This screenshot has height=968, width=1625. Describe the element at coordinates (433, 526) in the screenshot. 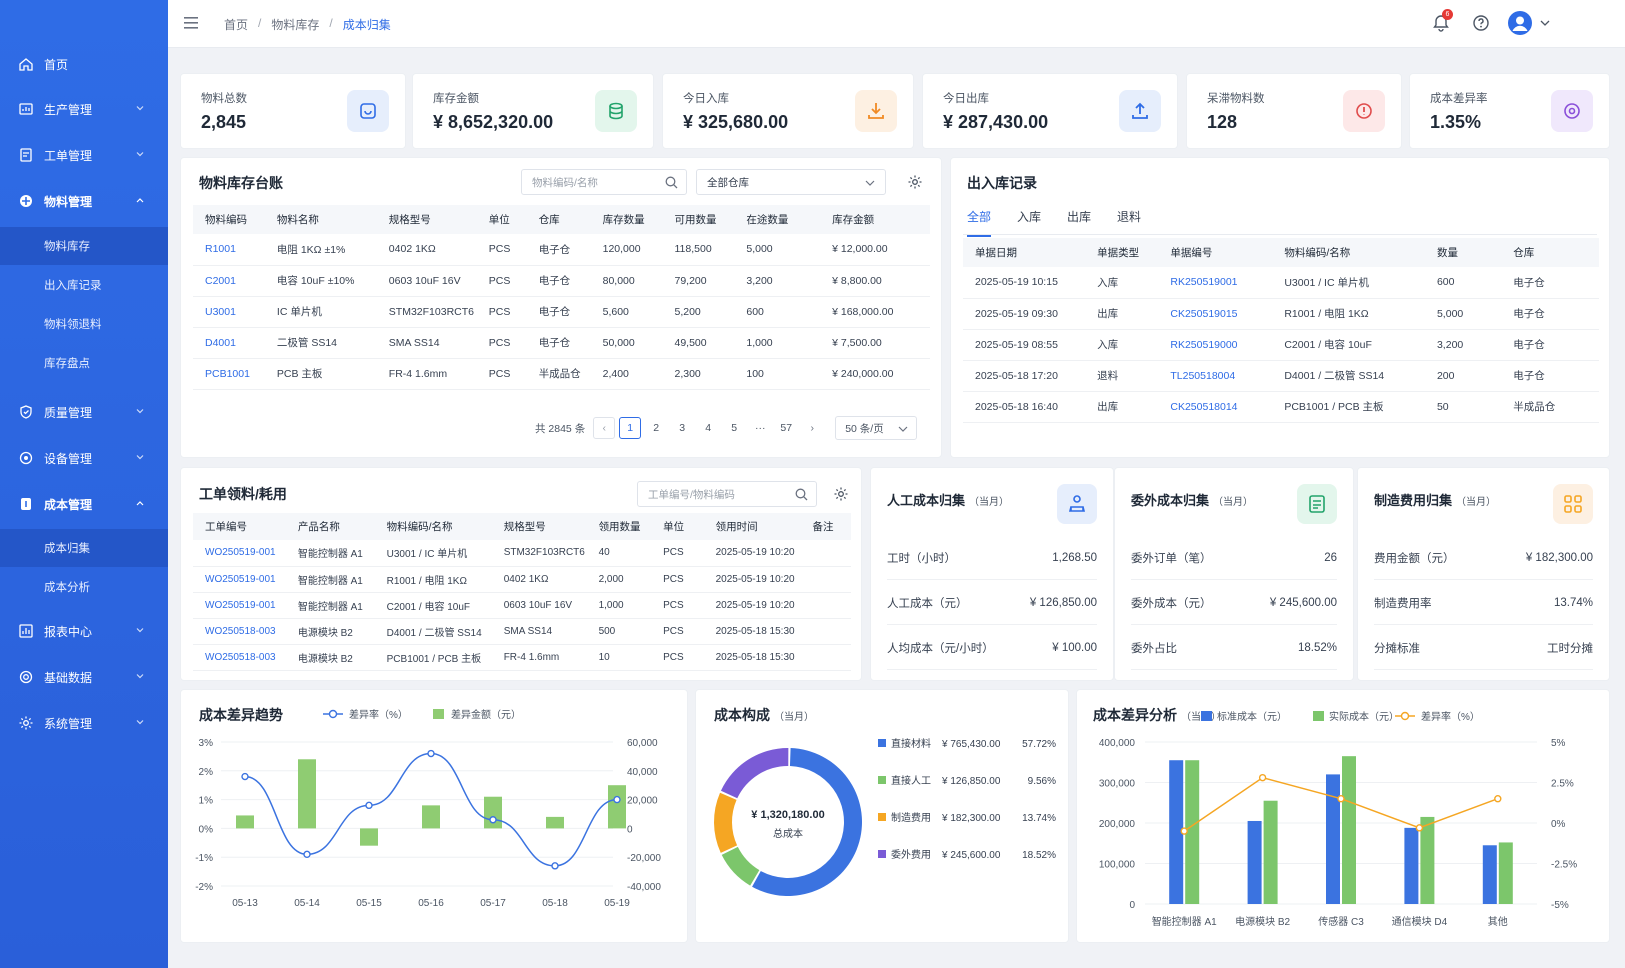

I see `workorder-col-header: 物料编码/名称` at that location.